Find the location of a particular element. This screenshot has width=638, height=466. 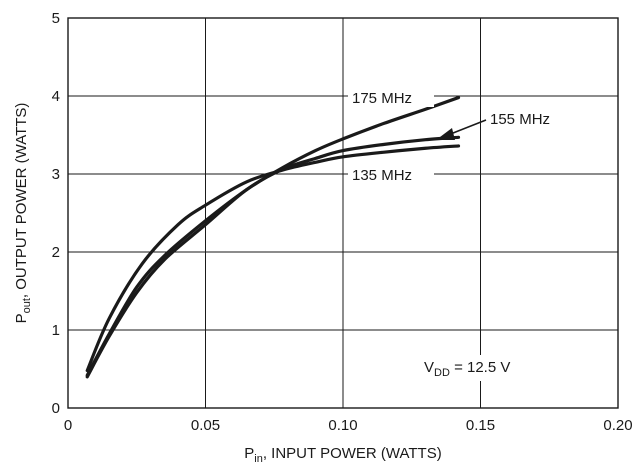

series-label-155-mhz: 155 MHz is located at coordinates (520, 119).